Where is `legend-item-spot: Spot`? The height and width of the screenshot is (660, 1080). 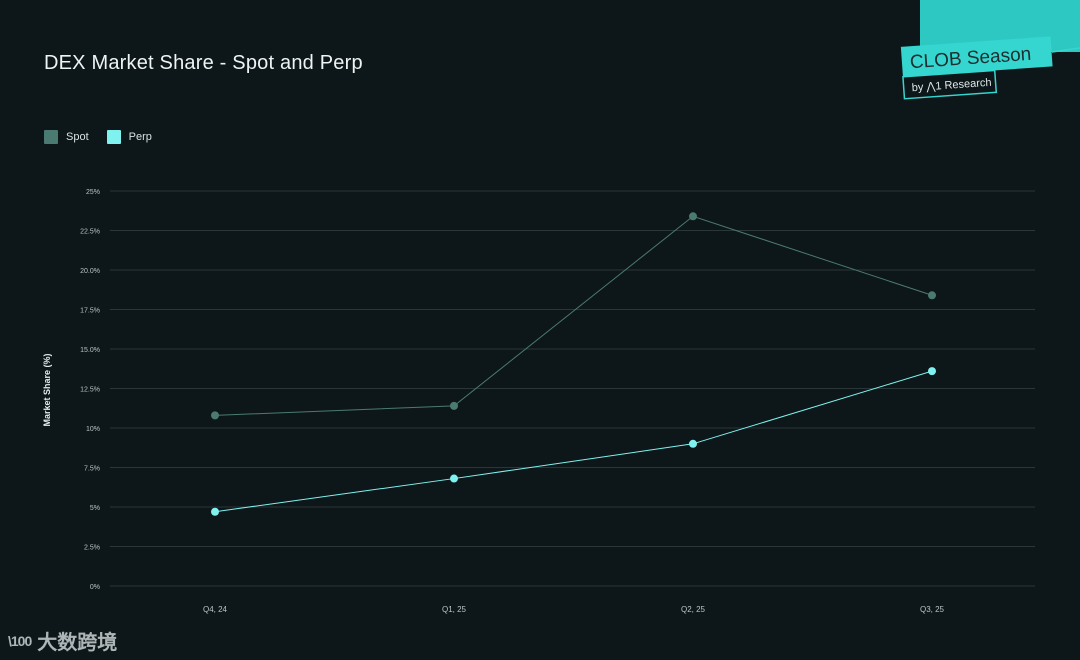 legend-item-spot: Spot is located at coordinates (66, 137).